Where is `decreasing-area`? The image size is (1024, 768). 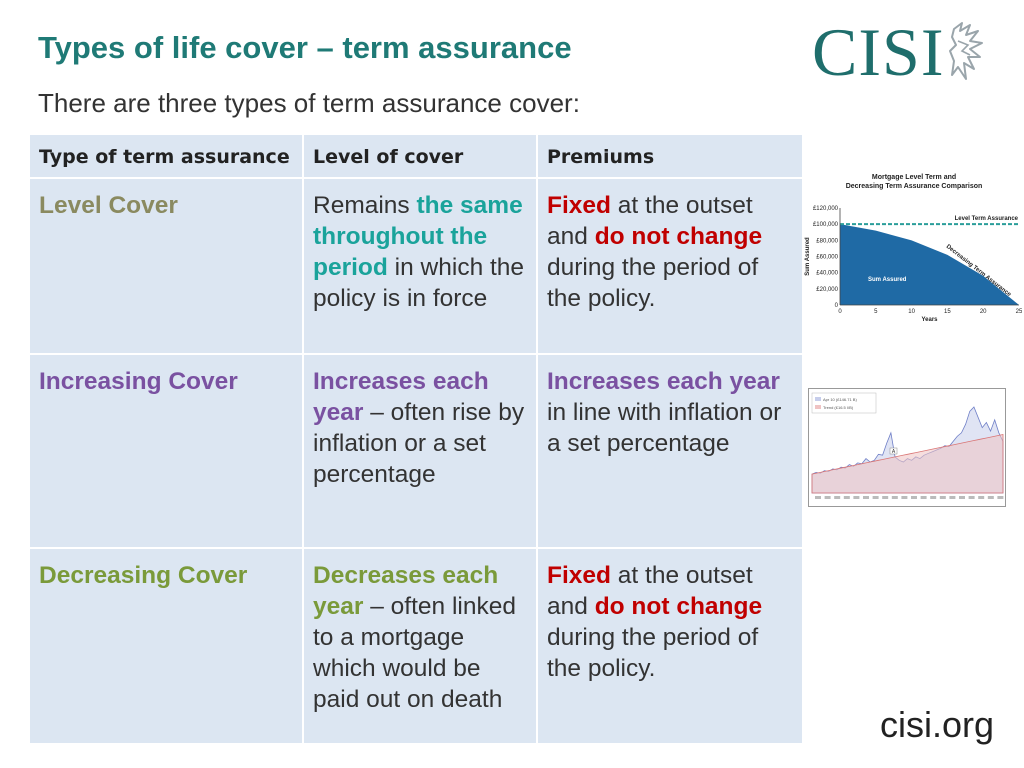
decreasing-area is located at coordinates (929, 264).